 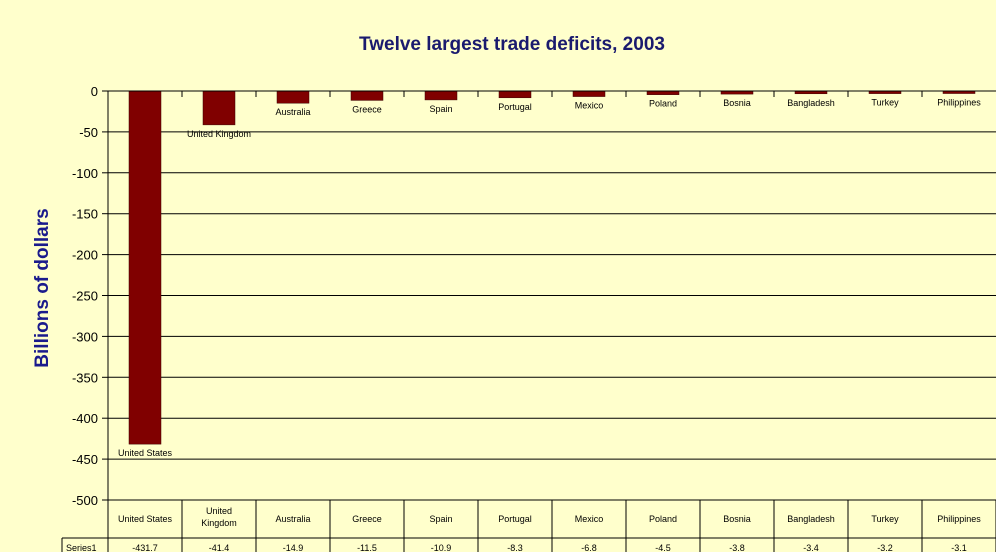 I want to click on chart-title: Twelve largest trade deficits, 2003, so click(x=512, y=44).